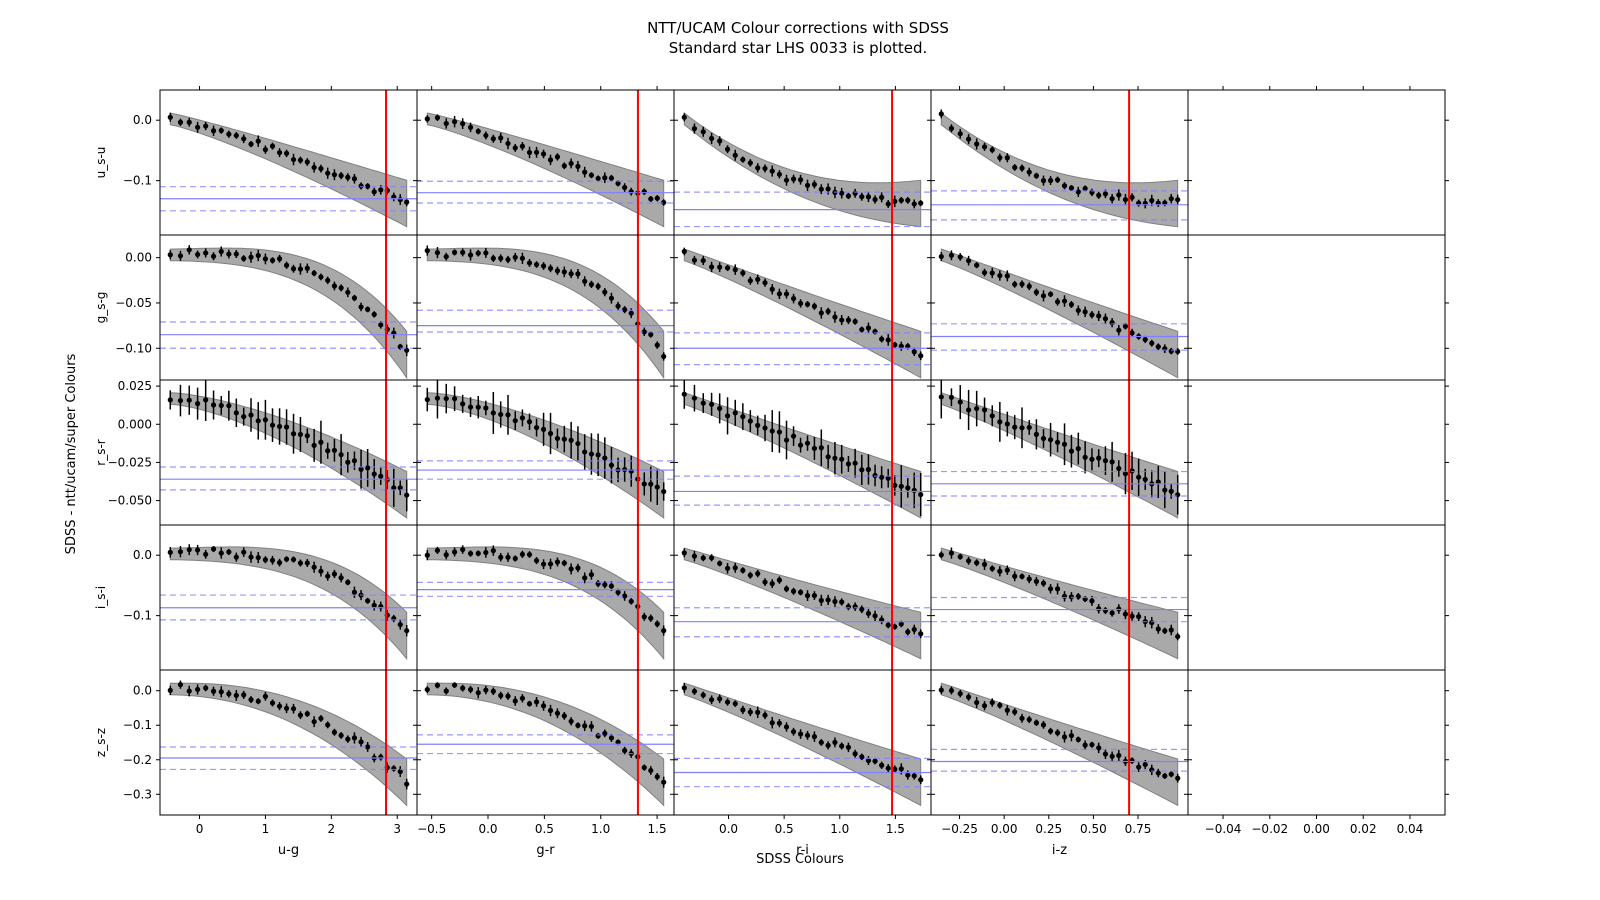 The width and height of the screenshot is (1600, 900). I want to click on fit-band, so click(802, 313).